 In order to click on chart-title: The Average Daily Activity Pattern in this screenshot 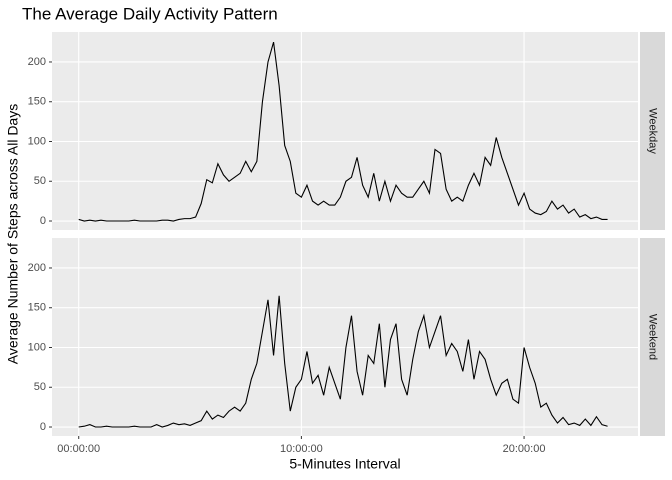, I will do `click(150, 13)`.